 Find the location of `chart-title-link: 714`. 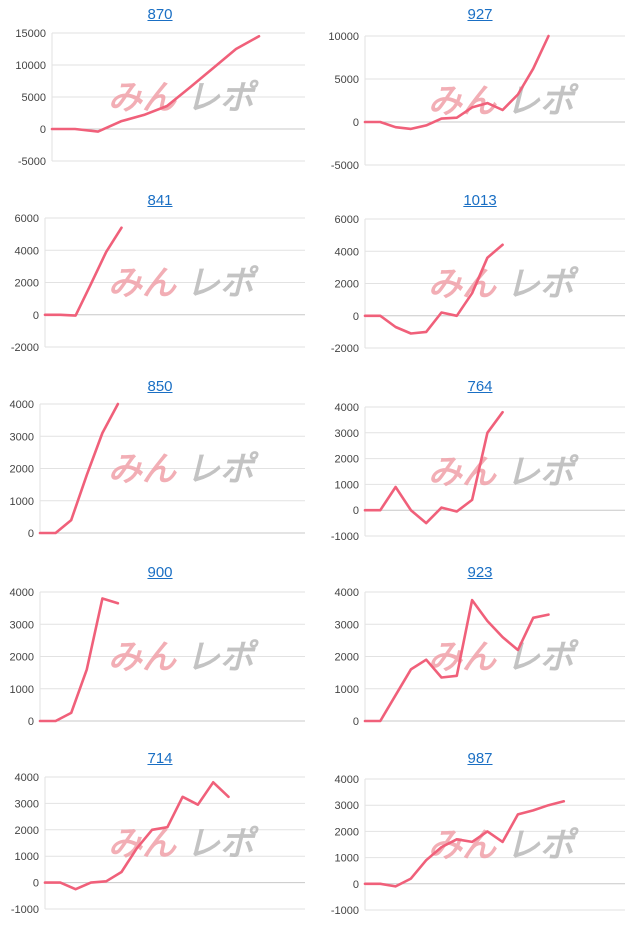

chart-title-link: 714 is located at coordinates (160, 758).